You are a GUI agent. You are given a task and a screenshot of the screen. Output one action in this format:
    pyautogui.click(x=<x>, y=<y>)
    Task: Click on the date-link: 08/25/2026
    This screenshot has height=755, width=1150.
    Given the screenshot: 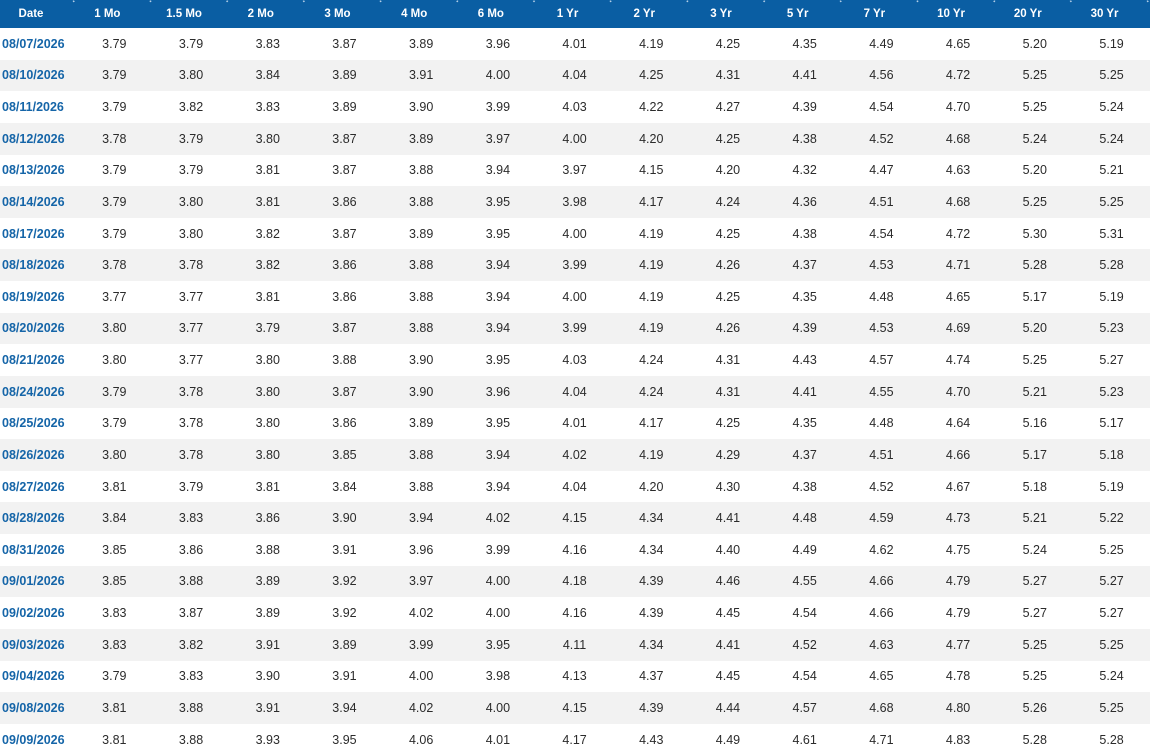 What is the action you would take?
    pyautogui.click(x=33, y=423)
    